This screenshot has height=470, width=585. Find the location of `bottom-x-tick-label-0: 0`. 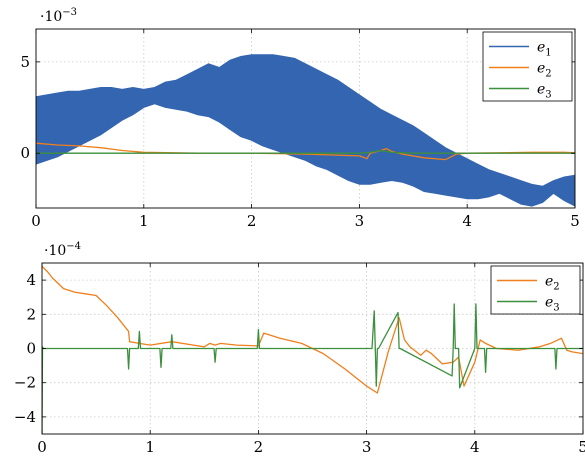

bottom-x-tick-label-0: 0 is located at coordinates (42, 447).